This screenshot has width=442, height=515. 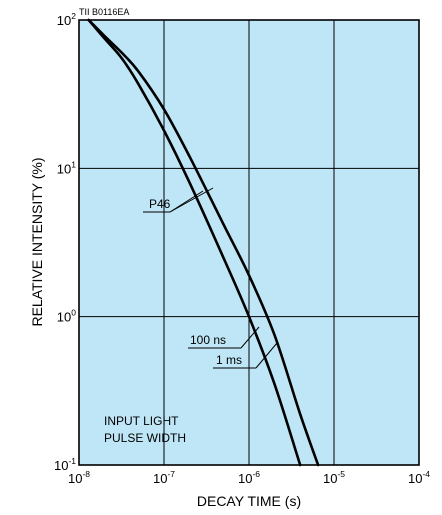 What do you see at coordinates (145, 438) in the screenshot?
I see `note-line-2: PULSE WIDTH` at bounding box center [145, 438].